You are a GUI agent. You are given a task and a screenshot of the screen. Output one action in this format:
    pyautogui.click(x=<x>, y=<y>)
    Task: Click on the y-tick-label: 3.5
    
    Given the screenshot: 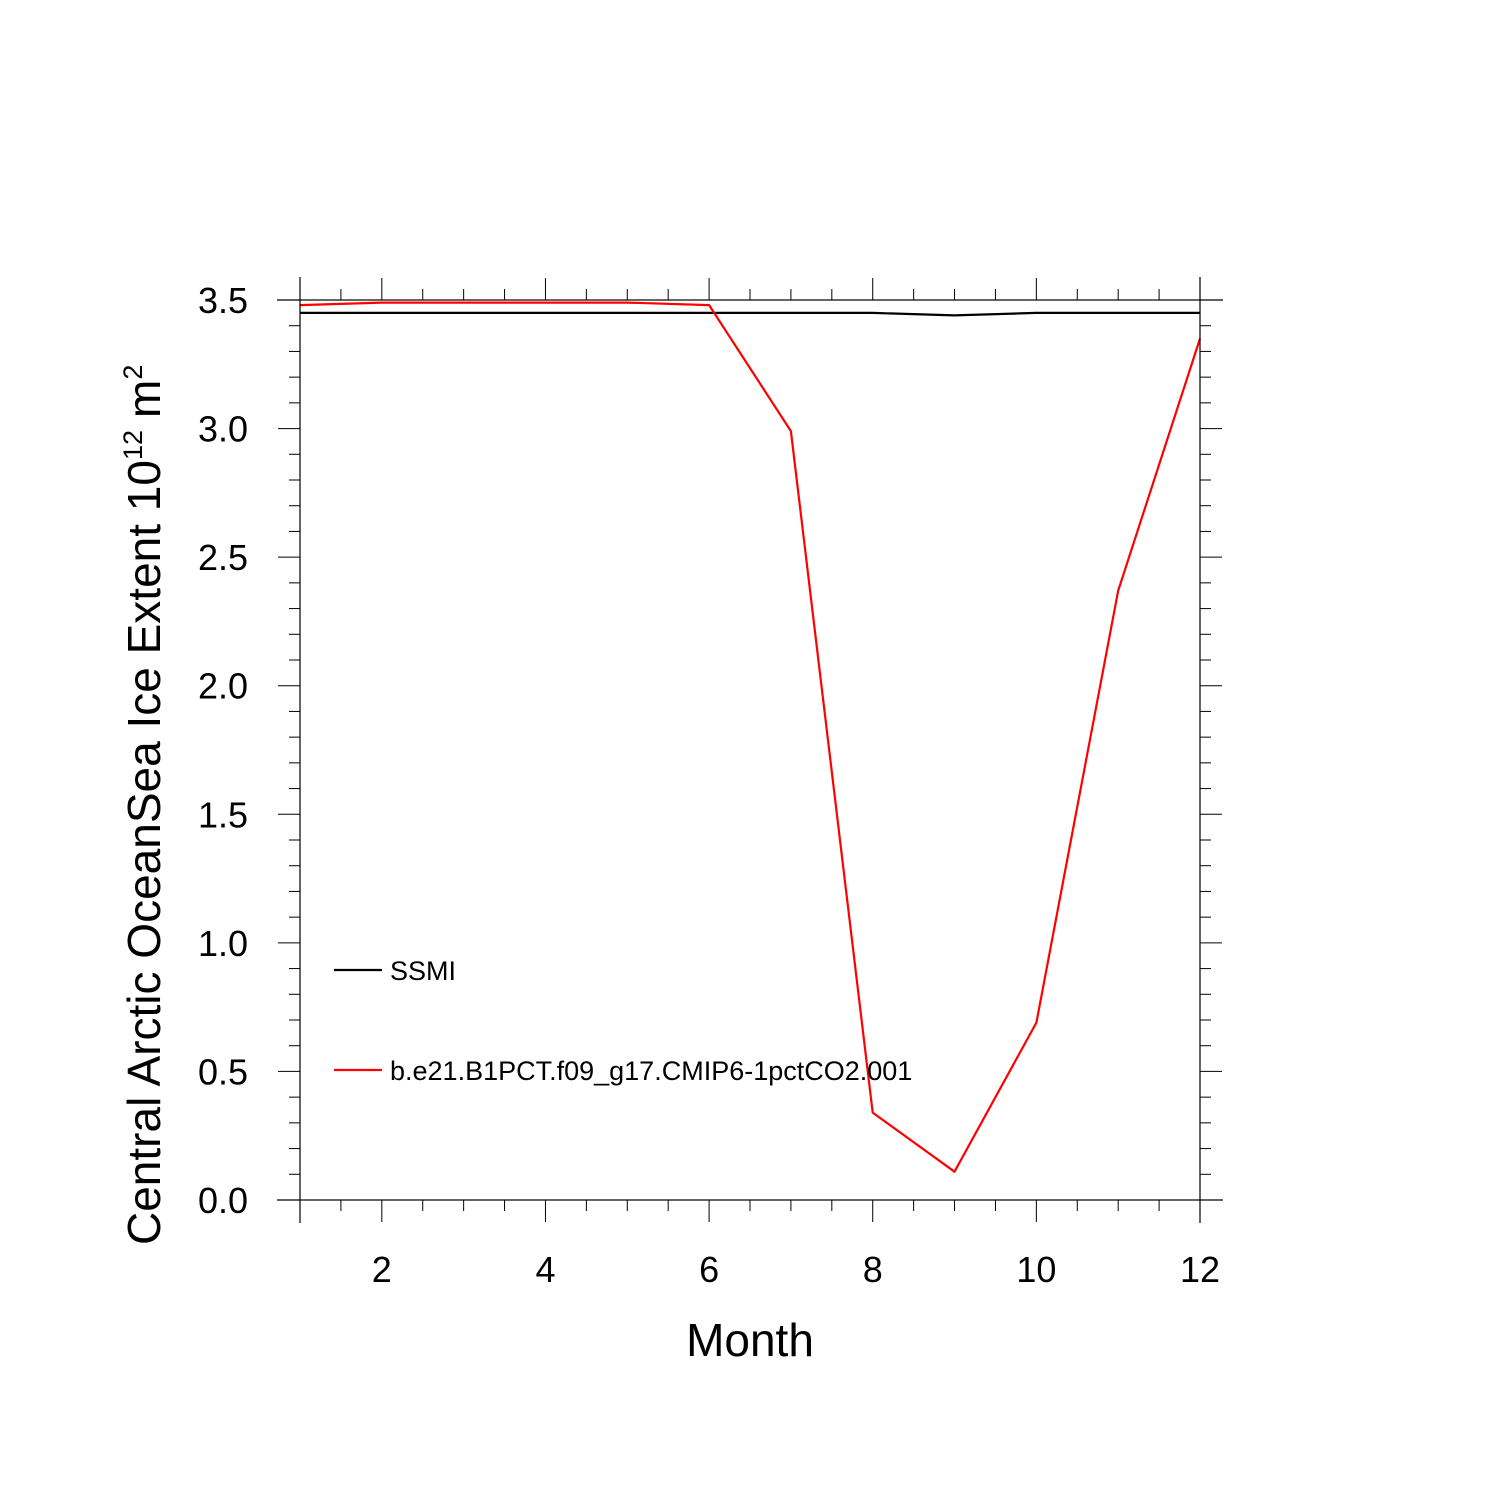 What is the action you would take?
    pyautogui.click(x=223, y=300)
    